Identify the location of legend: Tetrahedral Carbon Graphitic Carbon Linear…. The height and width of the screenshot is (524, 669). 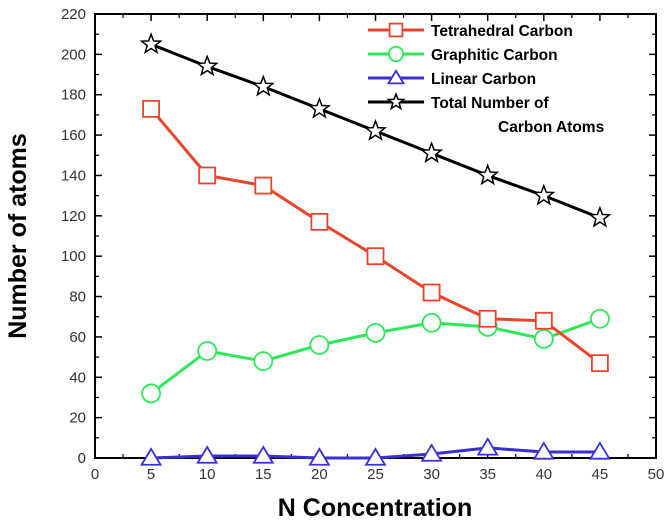
(486, 79).